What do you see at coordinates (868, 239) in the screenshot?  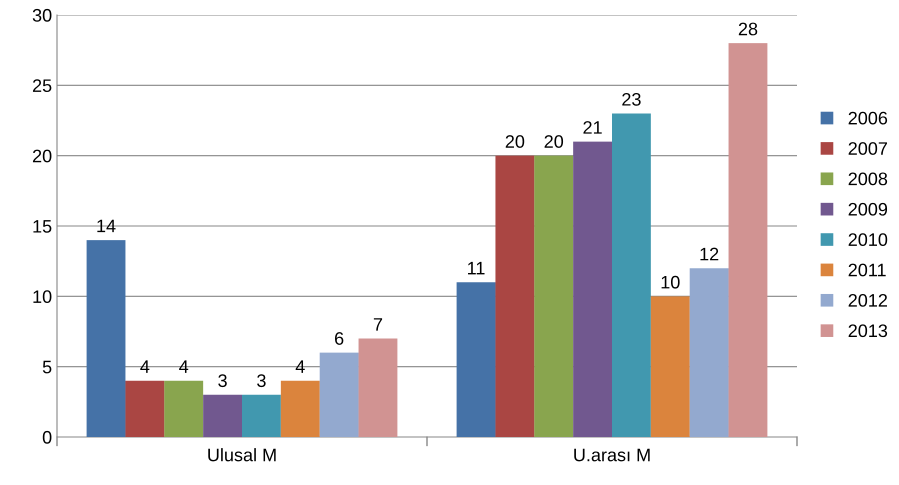 I see `legend-label: 2010` at bounding box center [868, 239].